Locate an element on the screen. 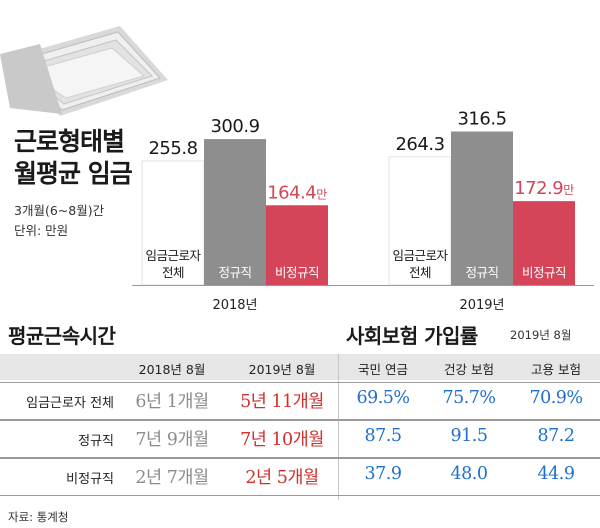 The height and width of the screenshot is (528, 600). value-label-all-1: 264.3 is located at coordinates (419, 144).